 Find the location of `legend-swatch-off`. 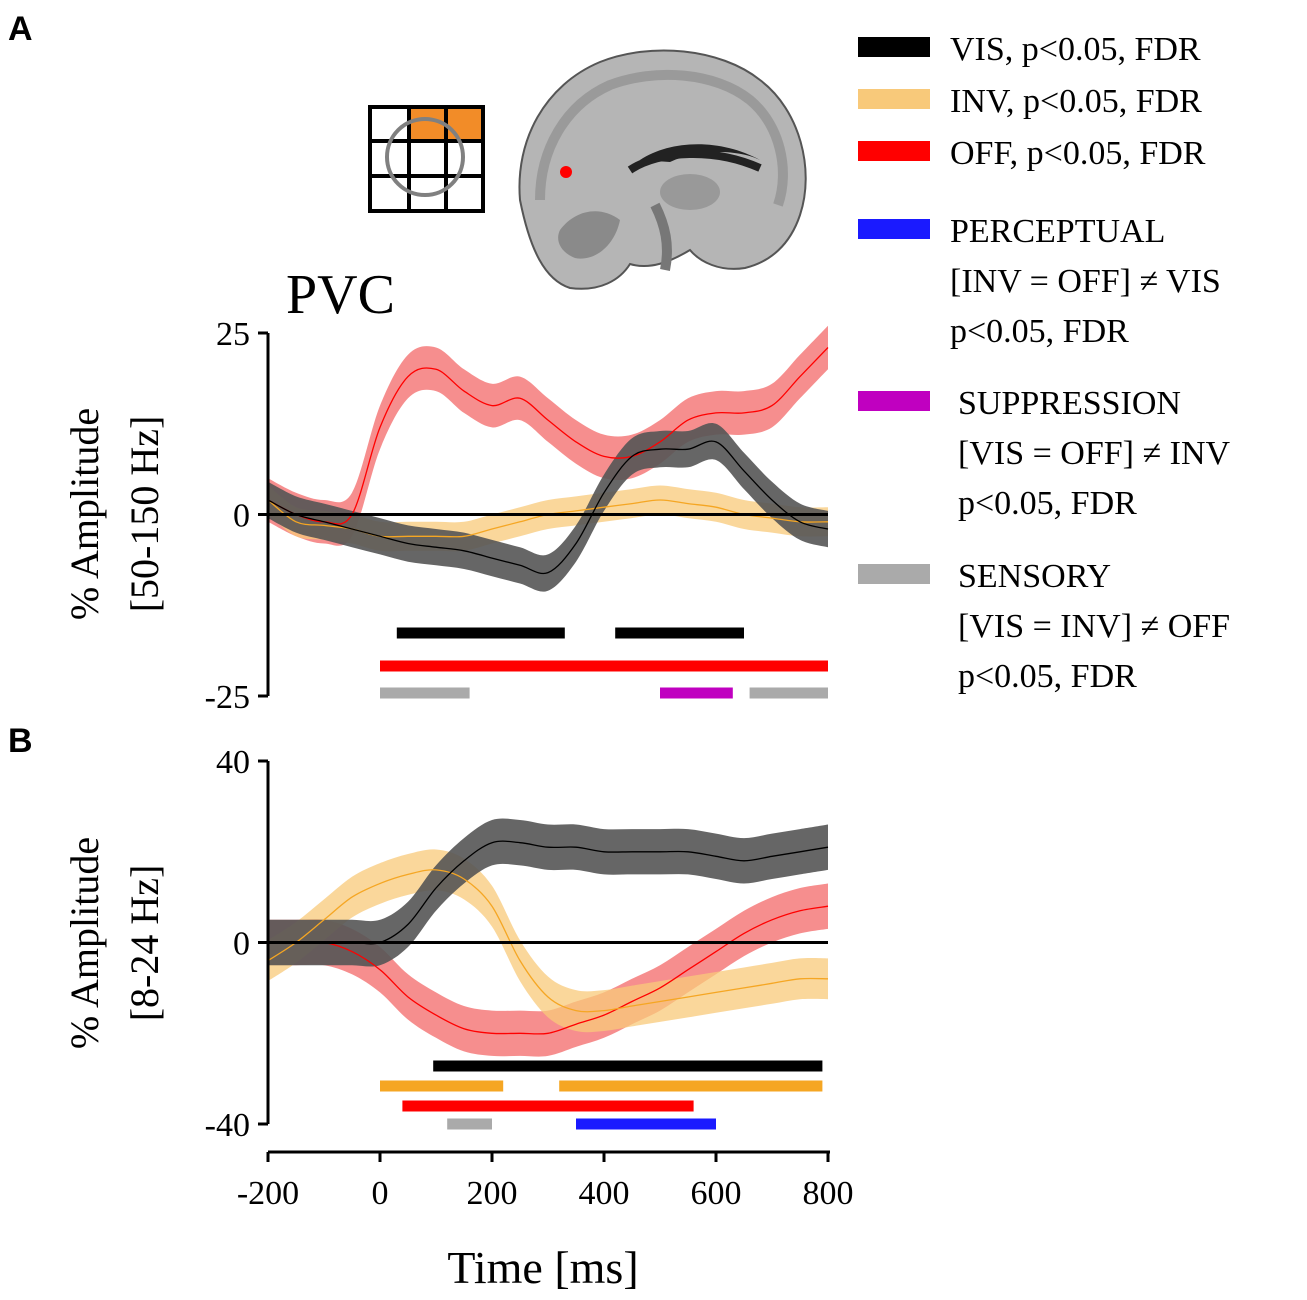

legend-swatch-off is located at coordinates (894, 151).